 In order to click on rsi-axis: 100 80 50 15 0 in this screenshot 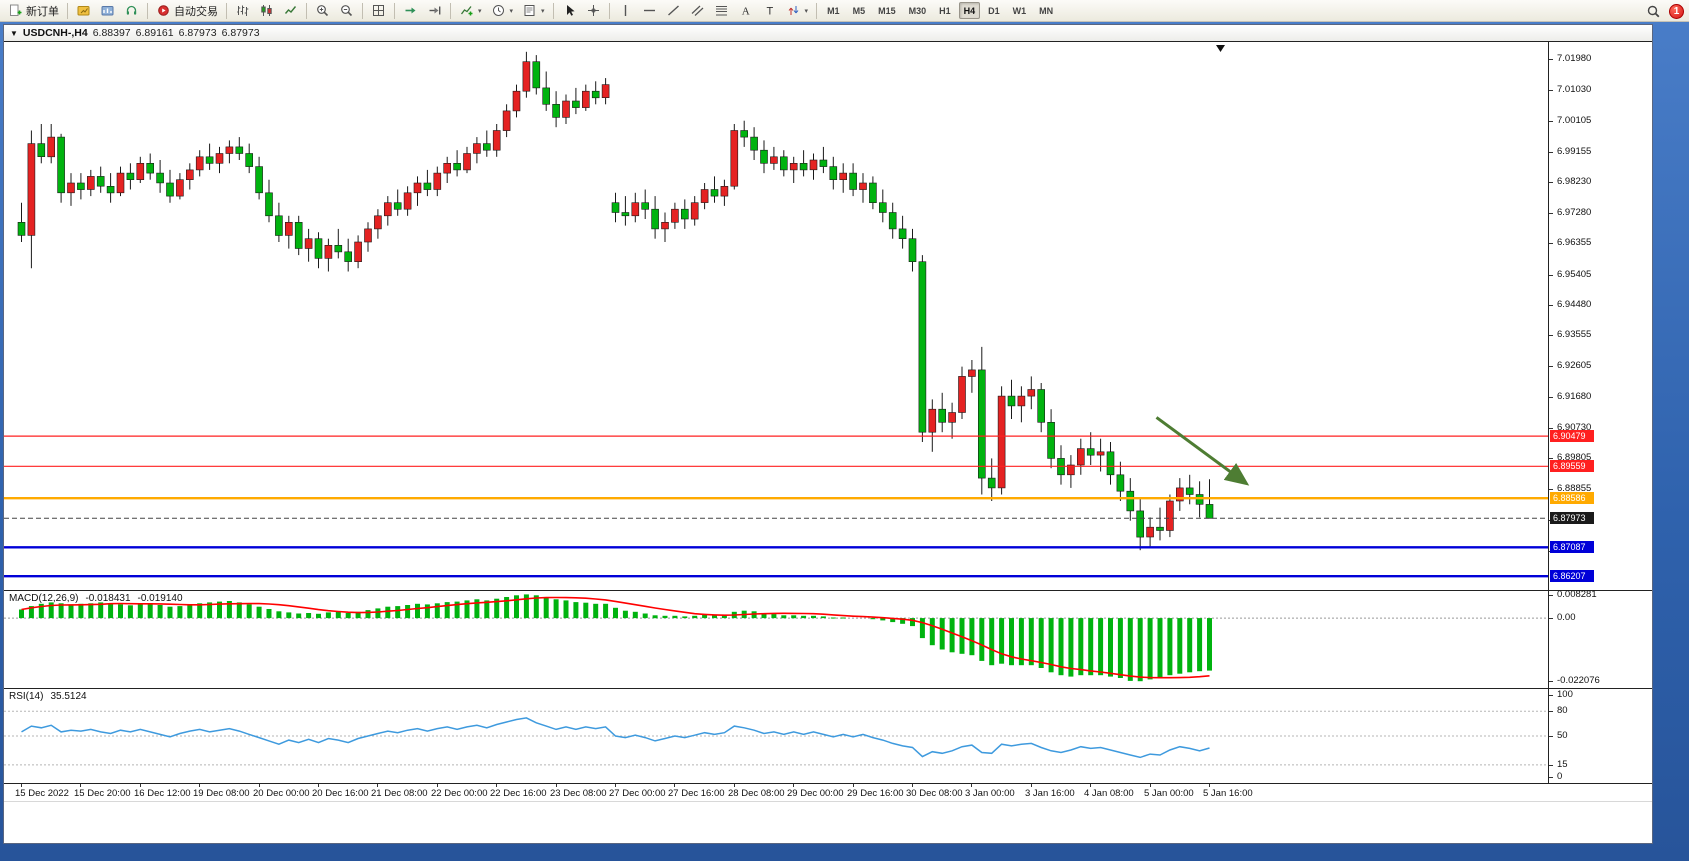, I will do `click(1600, 736)`.